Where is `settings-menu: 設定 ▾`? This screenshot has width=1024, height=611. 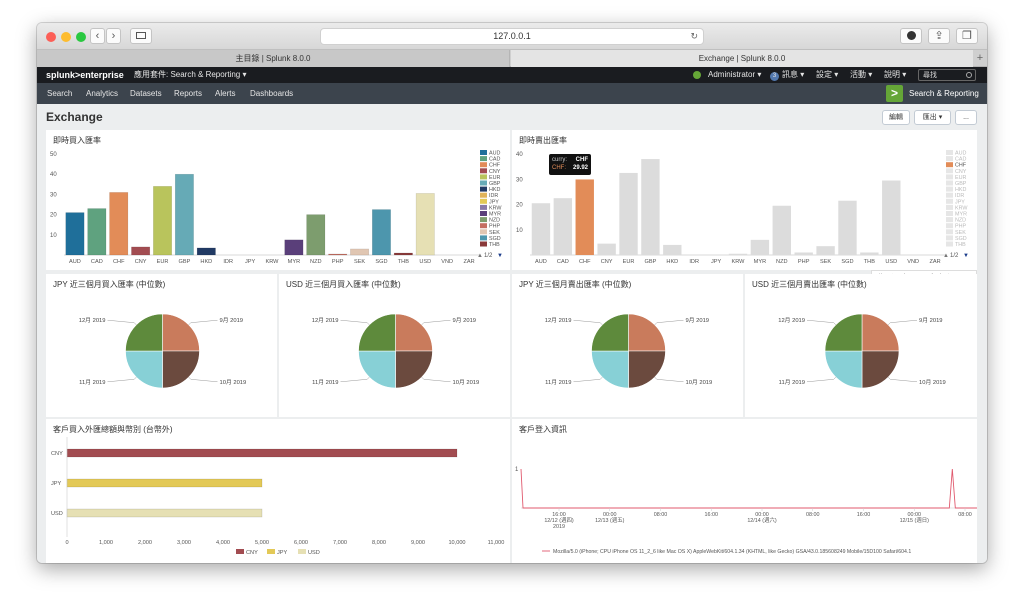 settings-menu: 設定 ▾ is located at coordinates (827, 74).